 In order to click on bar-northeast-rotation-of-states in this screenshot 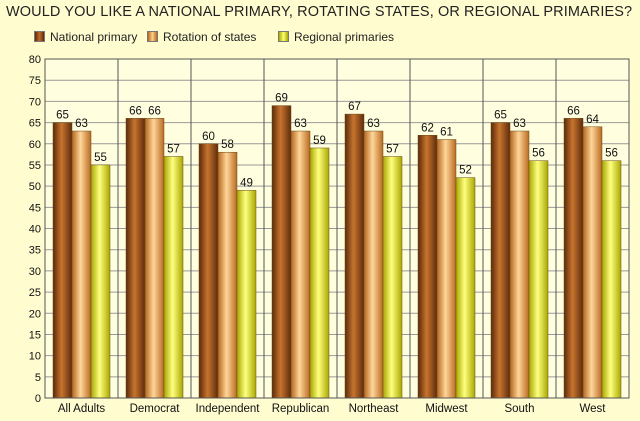, I will do `click(373, 264)`.